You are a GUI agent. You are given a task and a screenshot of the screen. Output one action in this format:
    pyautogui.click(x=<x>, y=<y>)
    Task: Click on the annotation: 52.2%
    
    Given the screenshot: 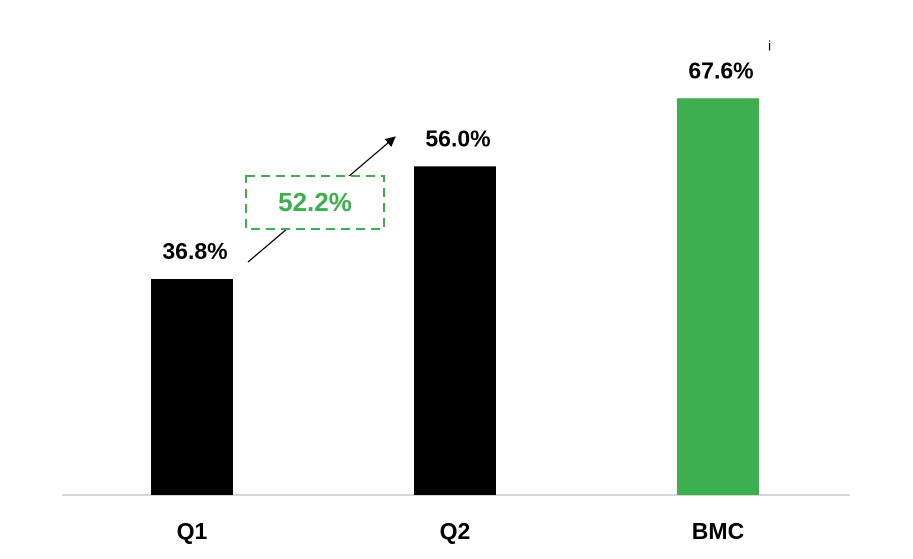 What is the action you would take?
    pyautogui.click(x=315, y=202)
    